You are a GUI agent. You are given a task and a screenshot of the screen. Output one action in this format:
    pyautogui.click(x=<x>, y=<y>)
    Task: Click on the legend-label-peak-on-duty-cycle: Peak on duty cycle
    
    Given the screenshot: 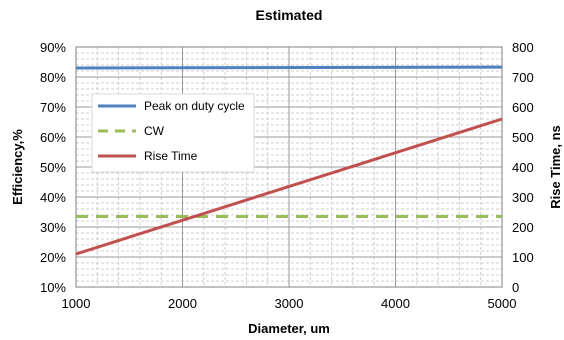 What is the action you would take?
    pyautogui.click(x=194, y=106)
    